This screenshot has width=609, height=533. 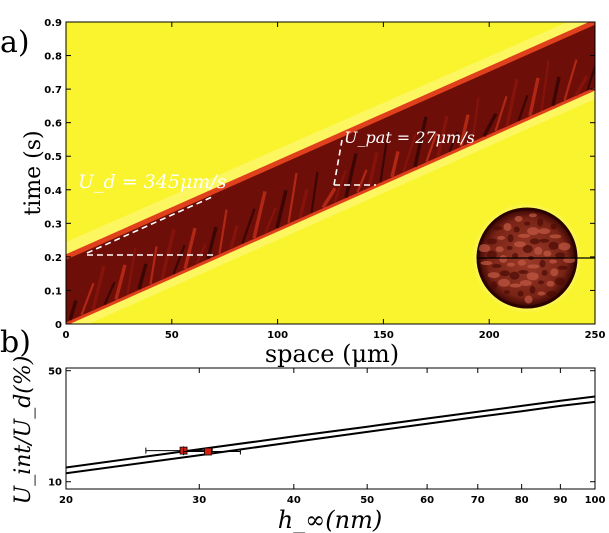 I want to click on y-tick-label: 0, so click(x=58, y=325).